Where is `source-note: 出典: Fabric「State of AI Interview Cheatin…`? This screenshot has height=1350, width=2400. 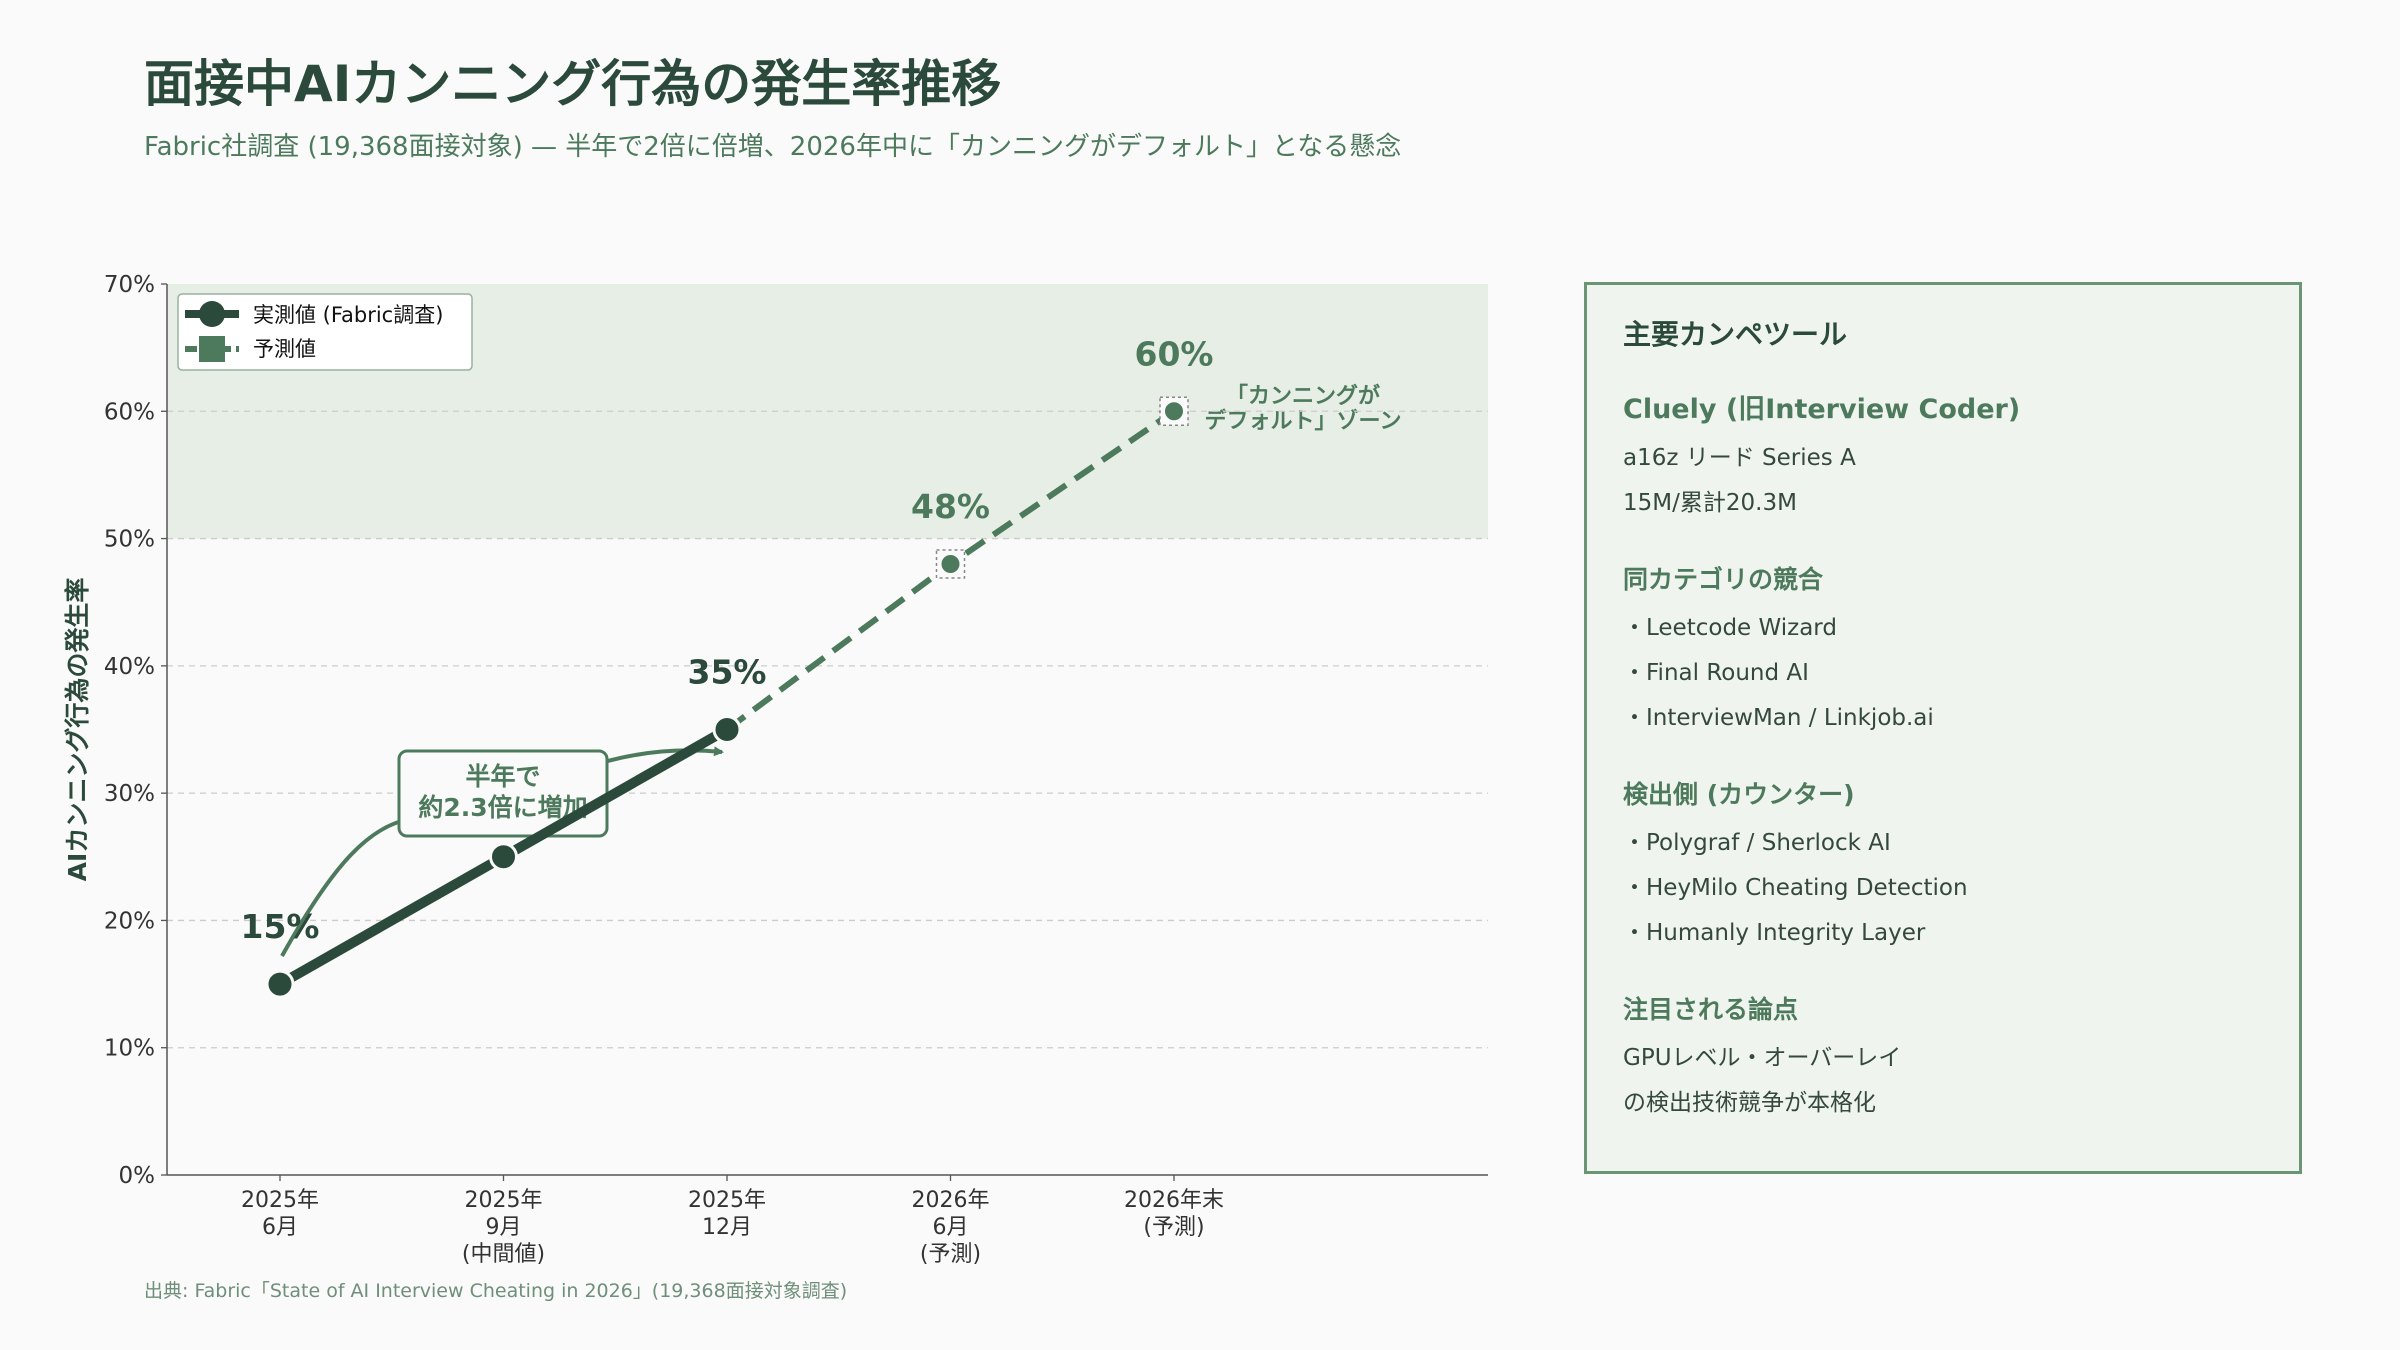 source-note: 出典: Fabric「State of AI Interview Cheatin… is located at coordinates (496, 1291).